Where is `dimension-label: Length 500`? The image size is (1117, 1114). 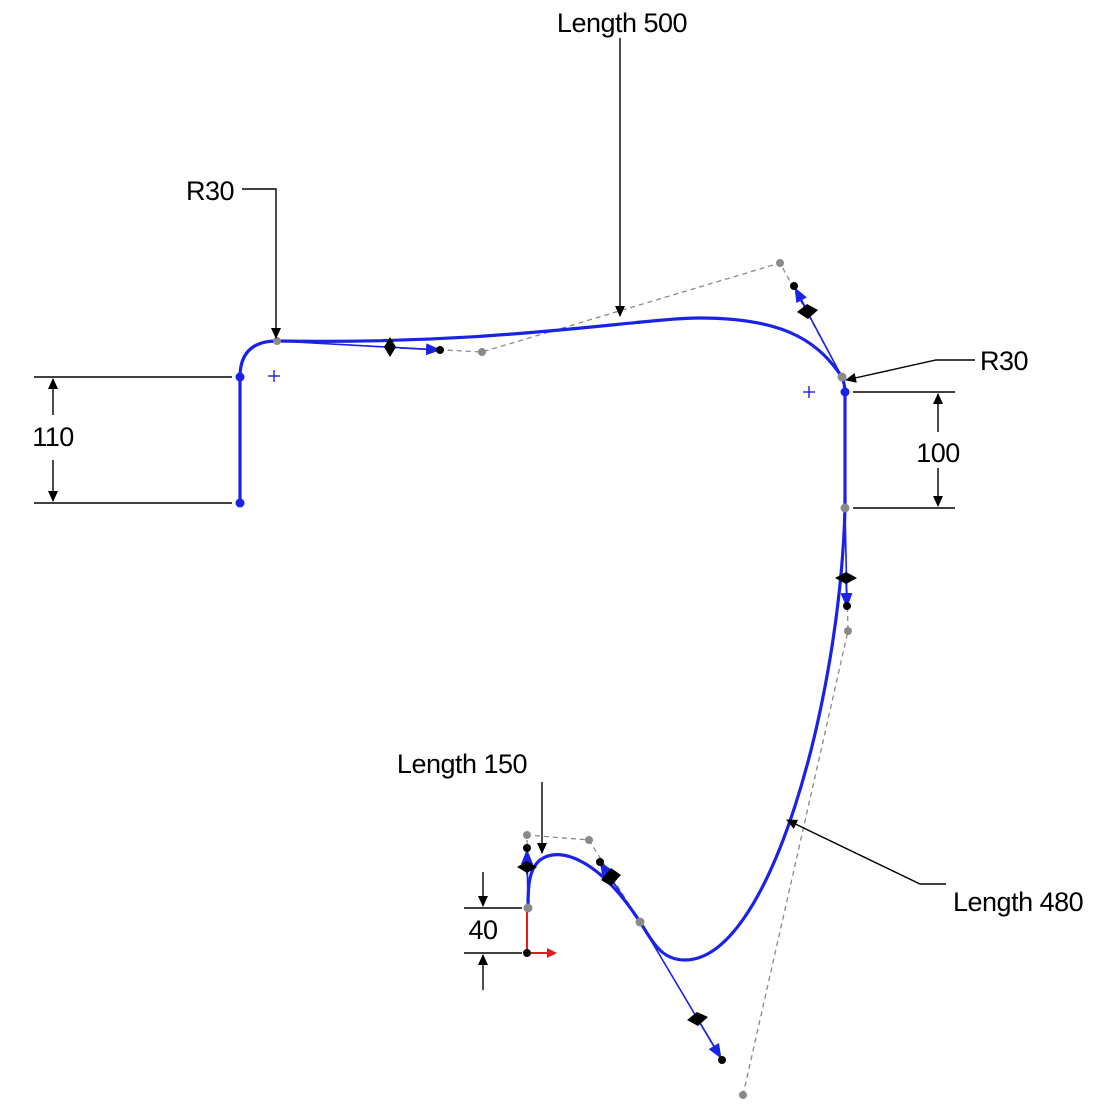
dimension-label: Length 500 is located at coordinates (622, 23).